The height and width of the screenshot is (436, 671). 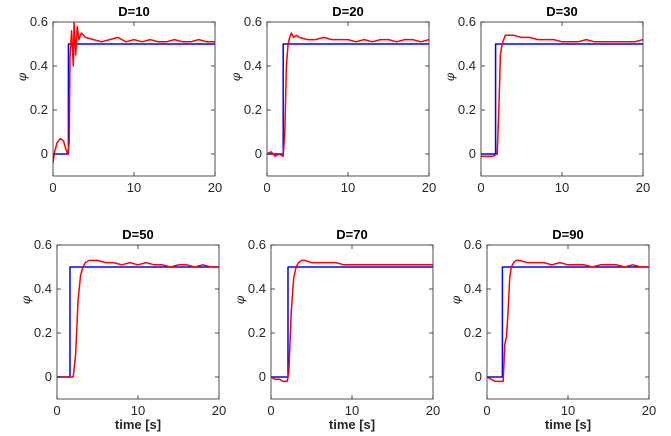 What do you see at coordinates (133, 11) in the screenshot?
I see `chart-title: D=10` at bounding box center [133, 11].